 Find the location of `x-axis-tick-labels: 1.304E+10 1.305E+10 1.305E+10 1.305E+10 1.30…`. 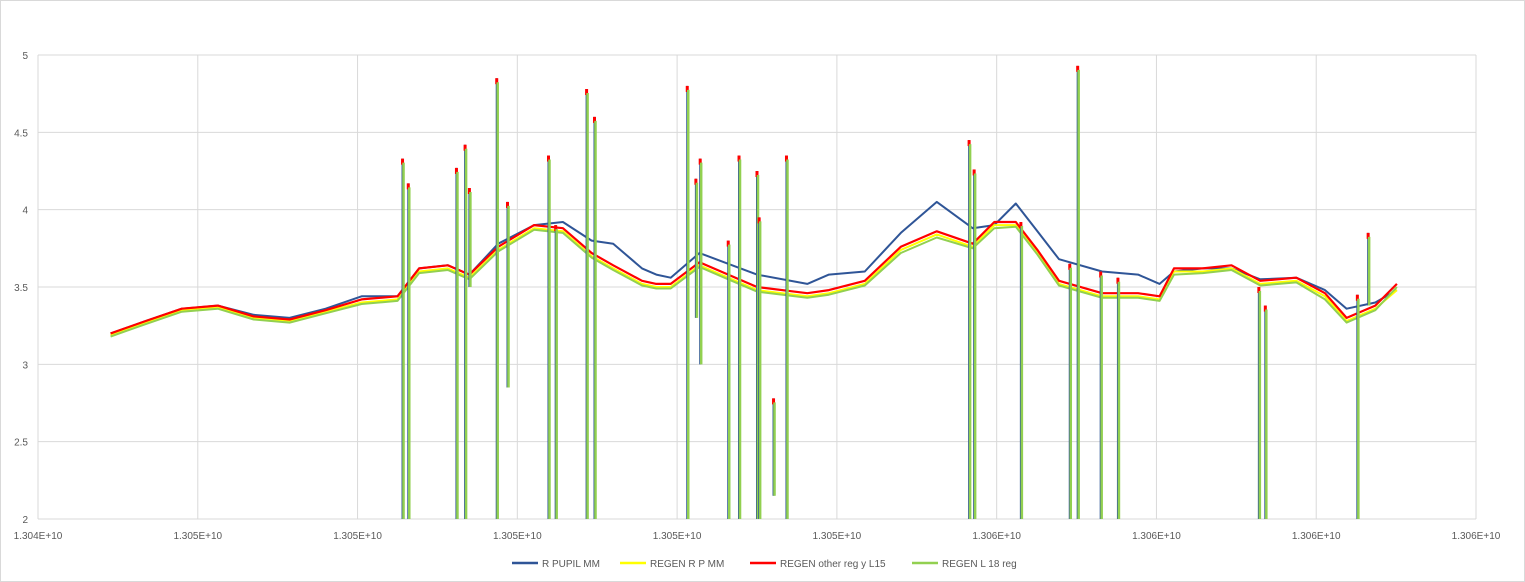

x-axis-tick-labels: 1.304E+10 1.305E+10 1.305E+10 1.305E+10 1.30… is located at coordinates (757, 536).